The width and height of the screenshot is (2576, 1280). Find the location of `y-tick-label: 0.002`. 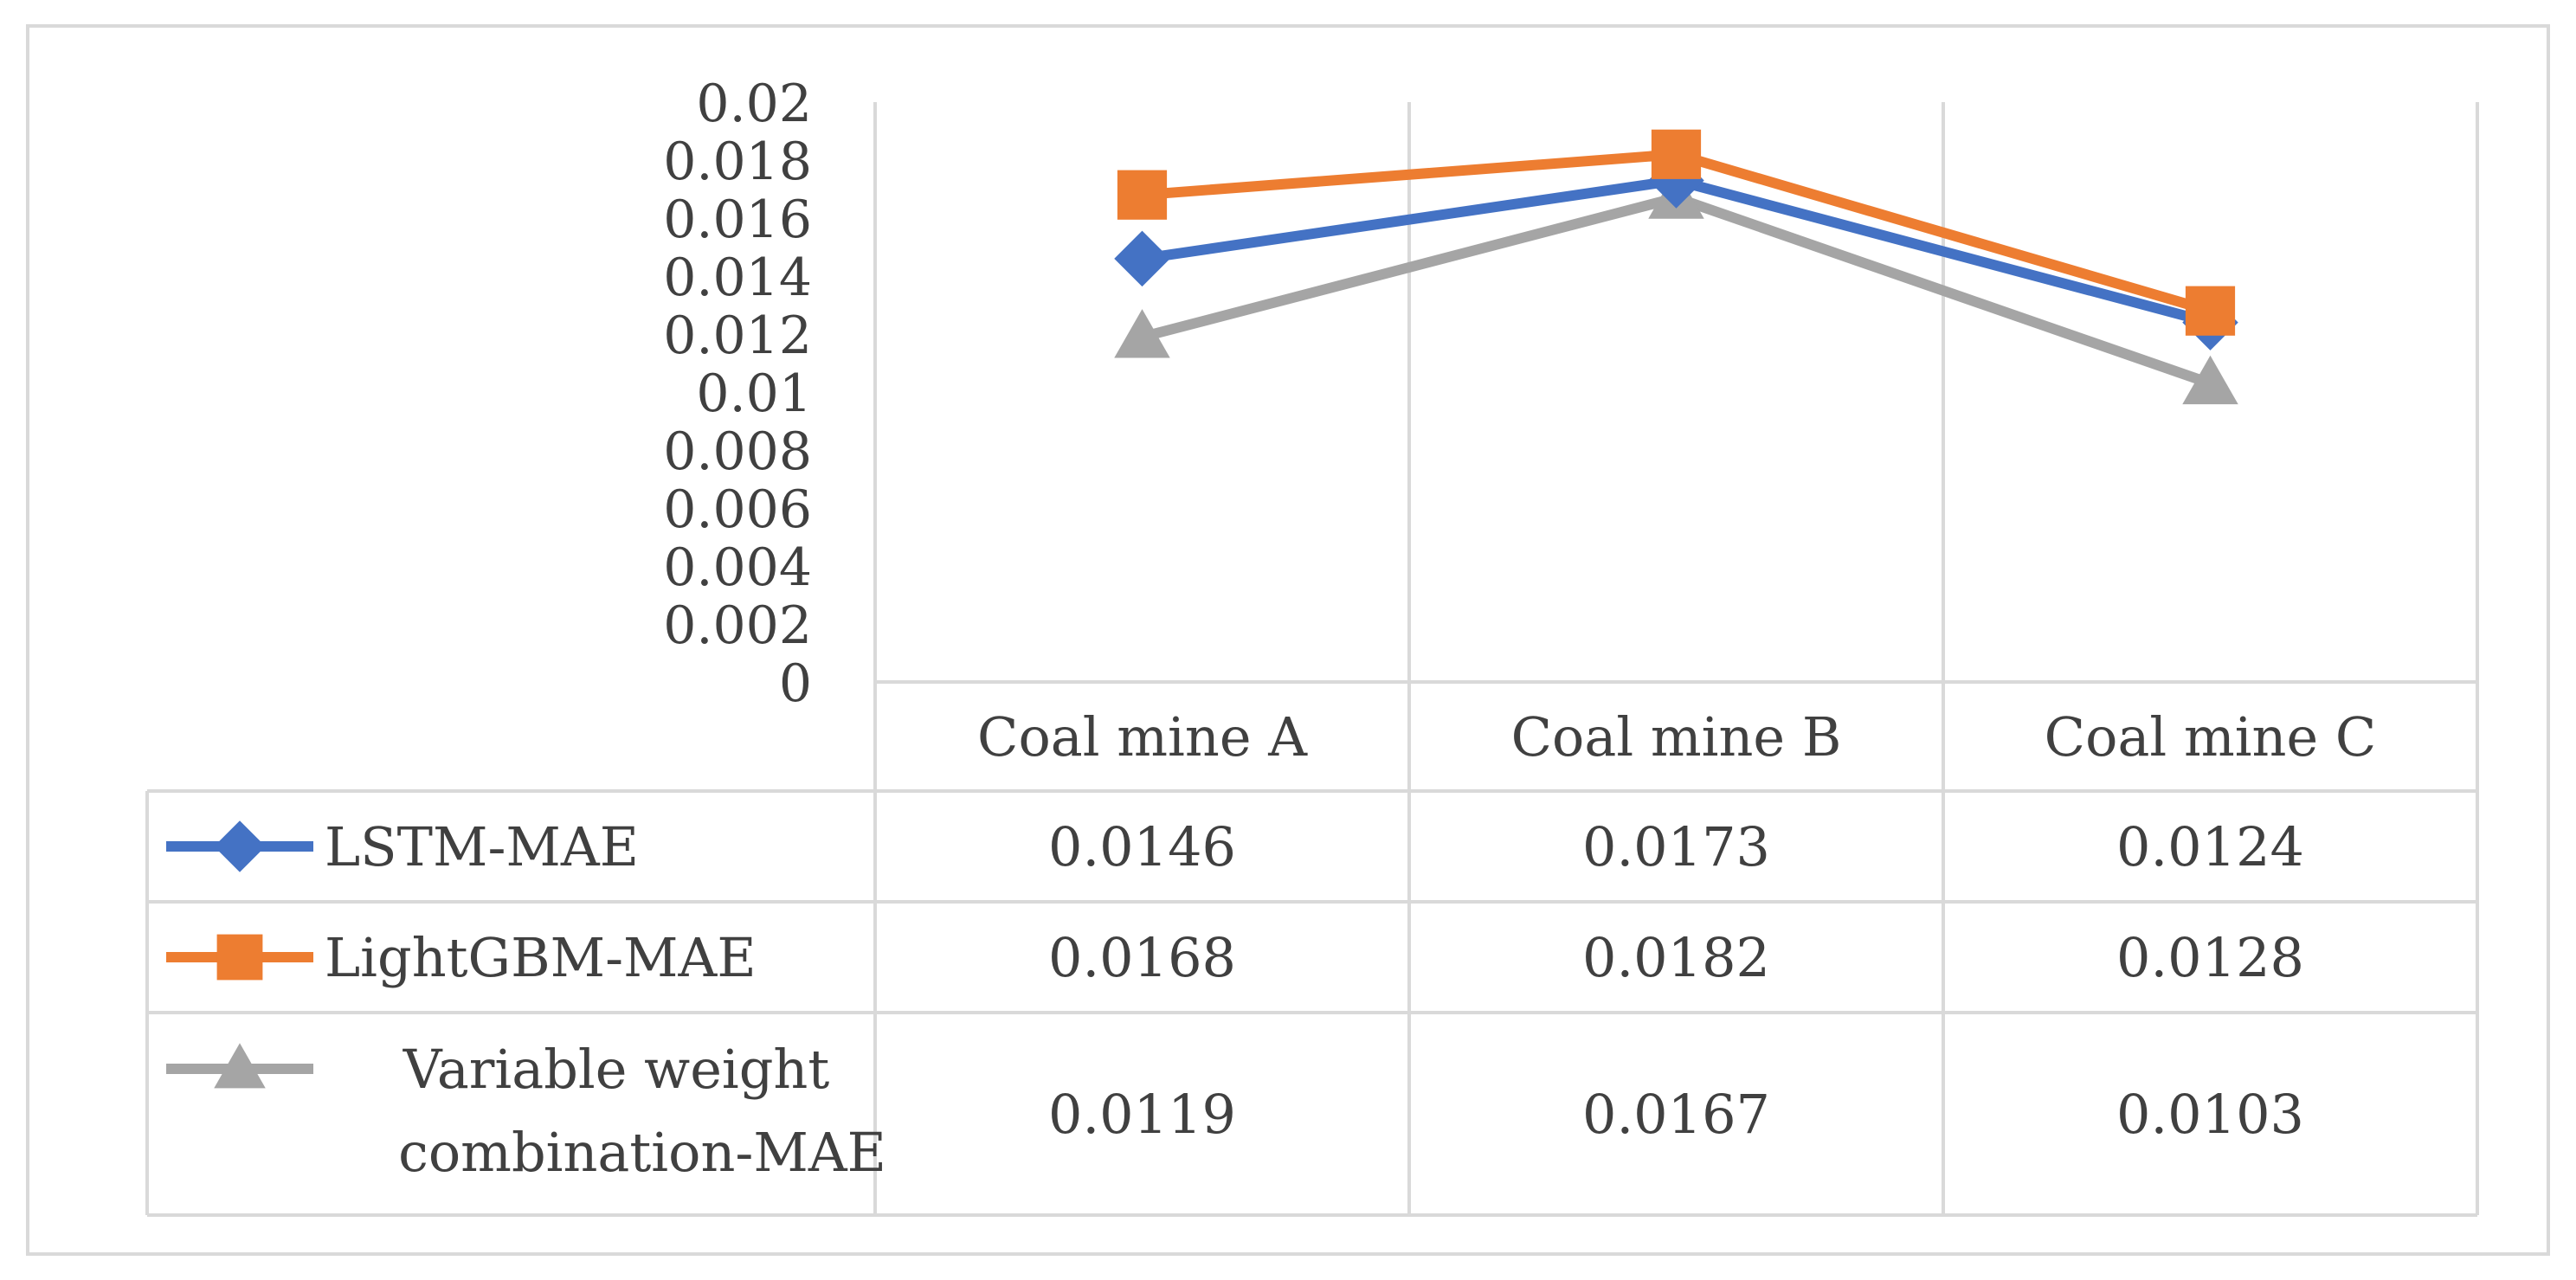

y-tick-label: 0.002 is located at coordinates (737, 625).